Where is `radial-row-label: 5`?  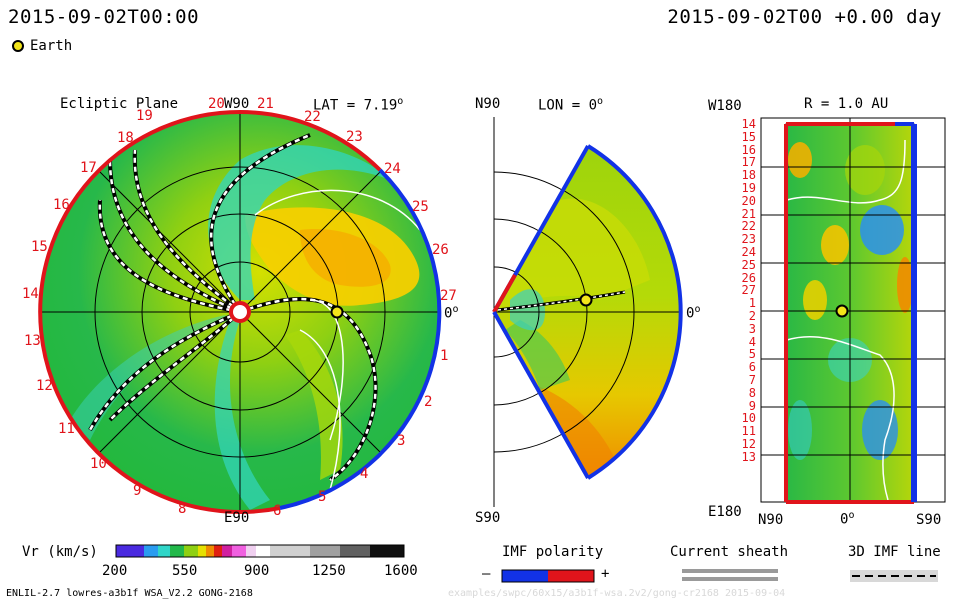
radial-row-label: 5 is located at coordinates (752, 354).